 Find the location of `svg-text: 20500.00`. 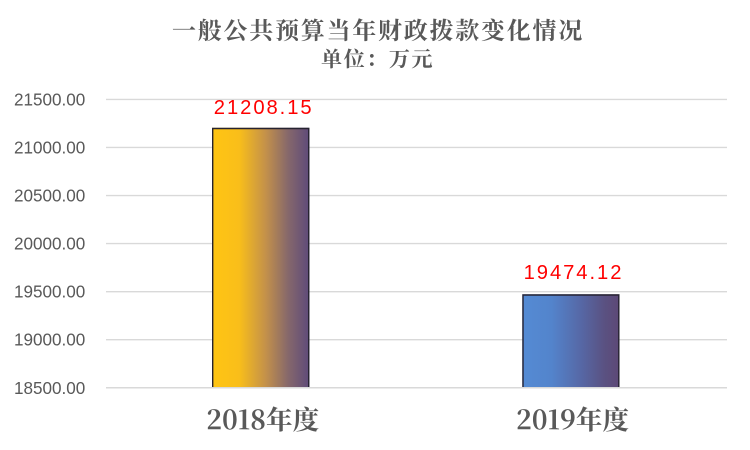

svg-text: 20500.00 is located at coordinates (49, 196).